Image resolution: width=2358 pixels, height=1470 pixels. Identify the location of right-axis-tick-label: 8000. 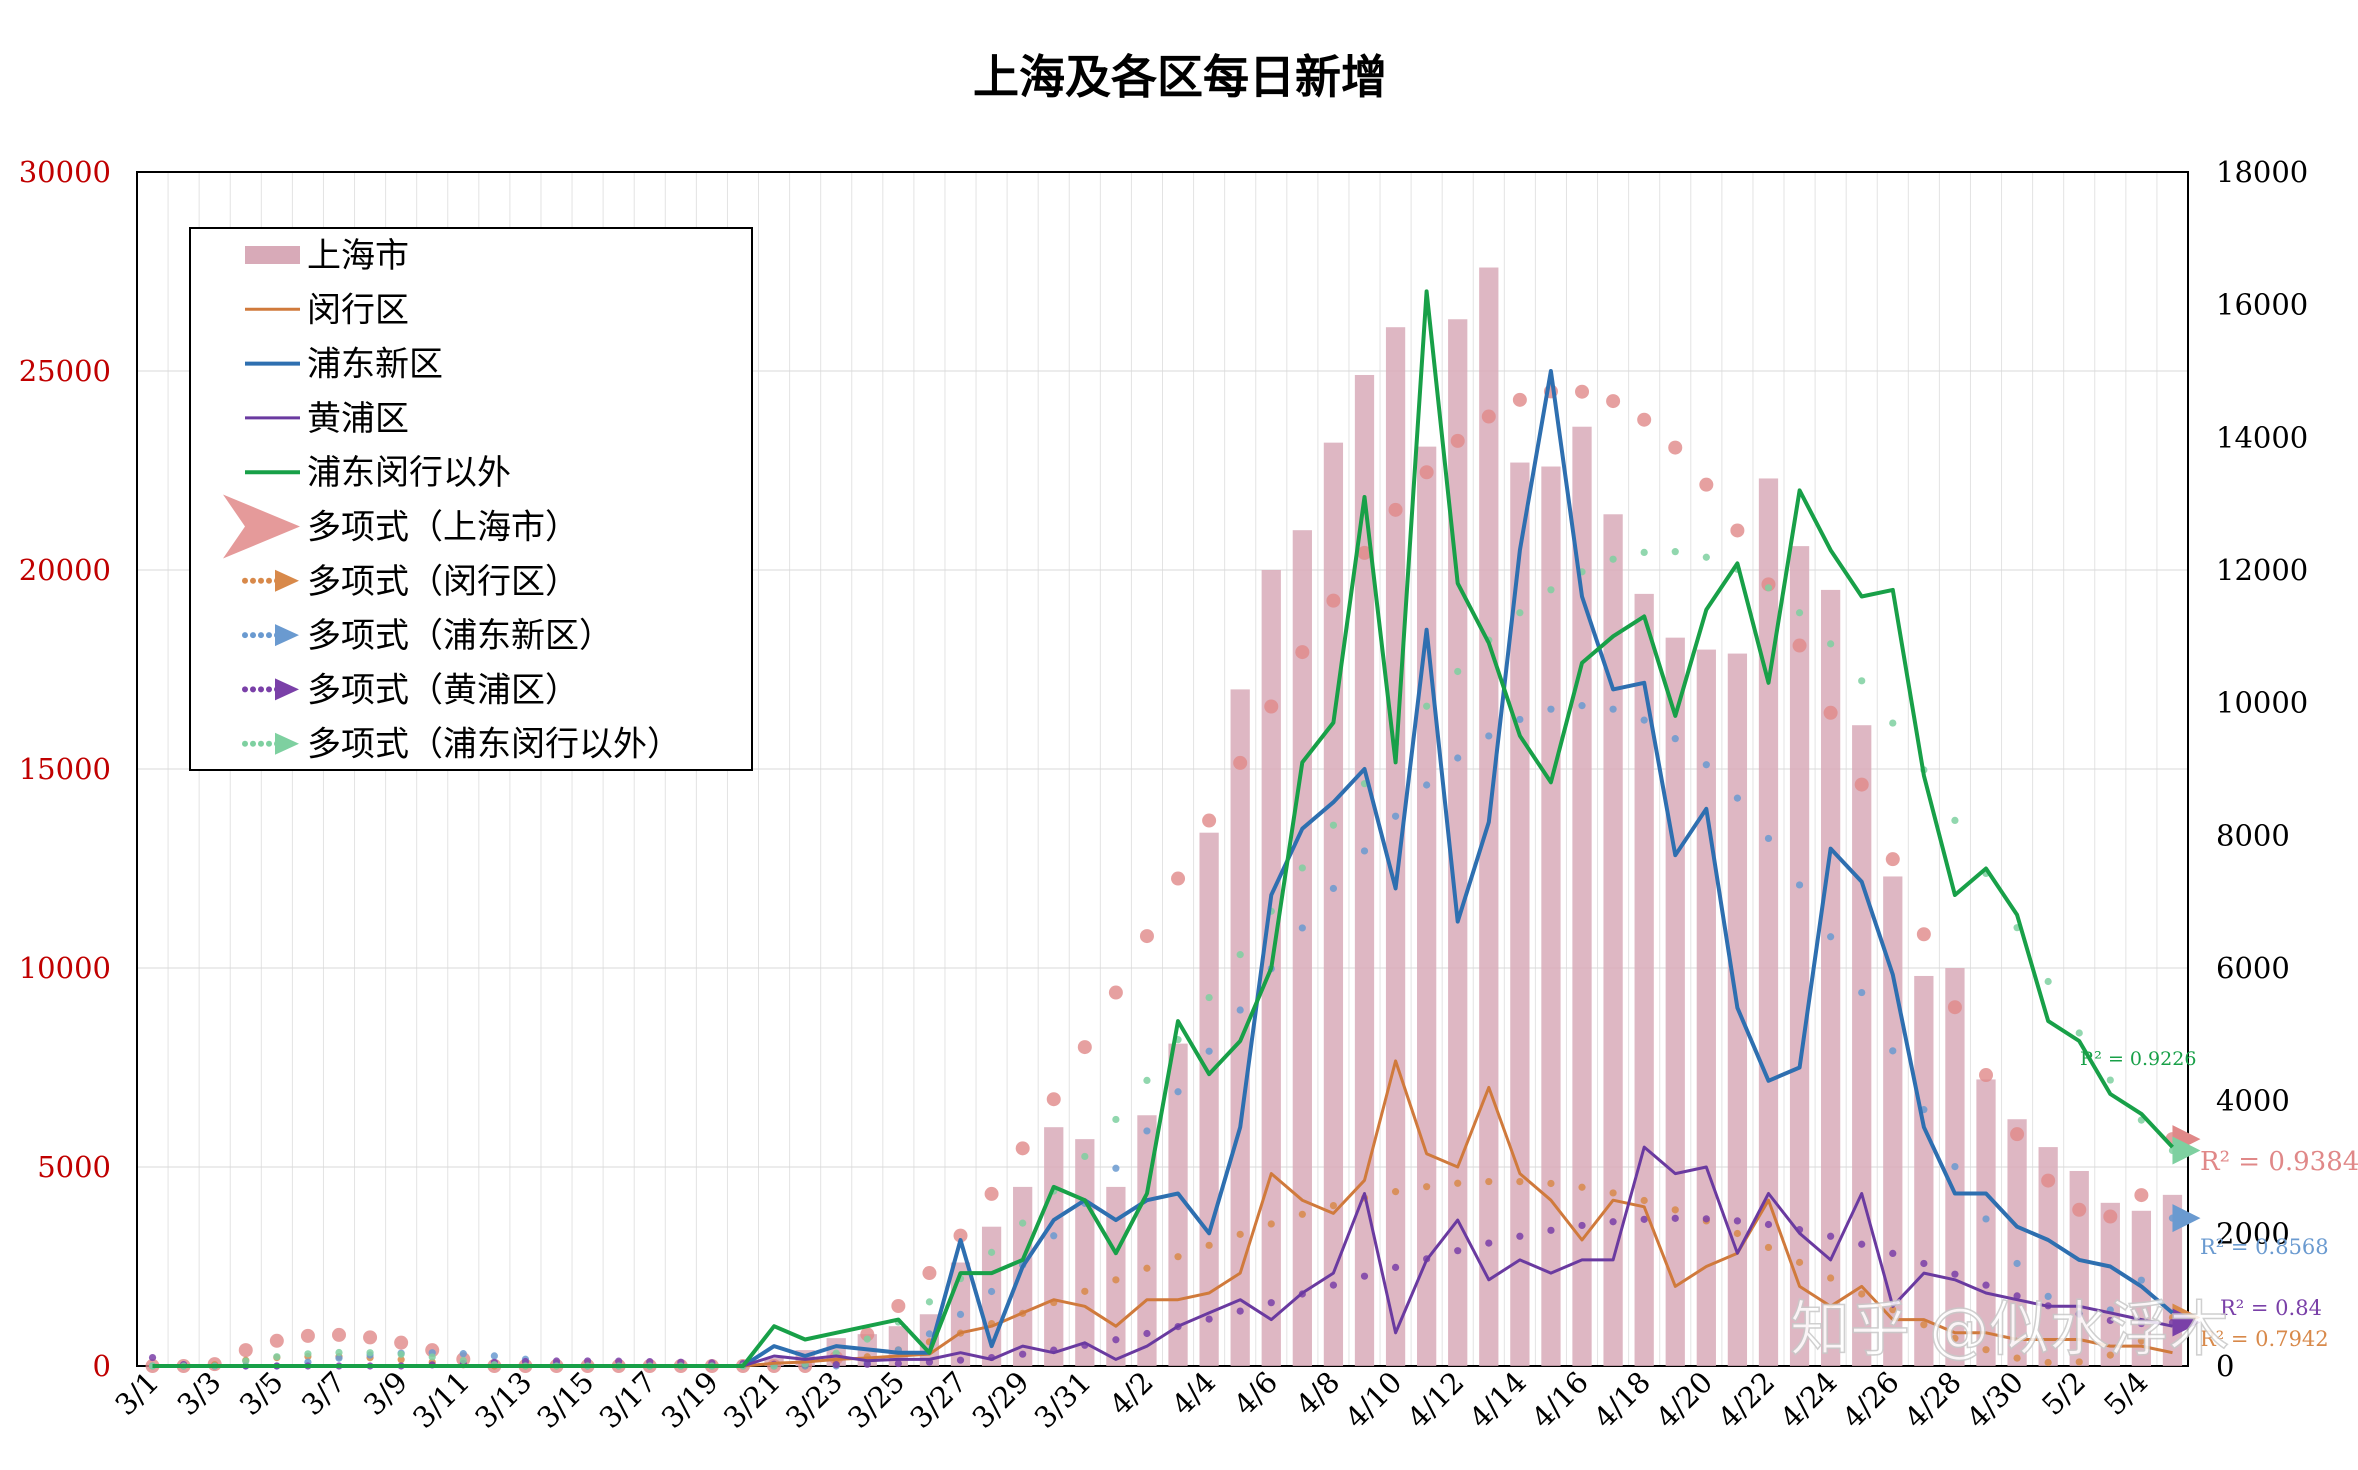
(2253, 835).